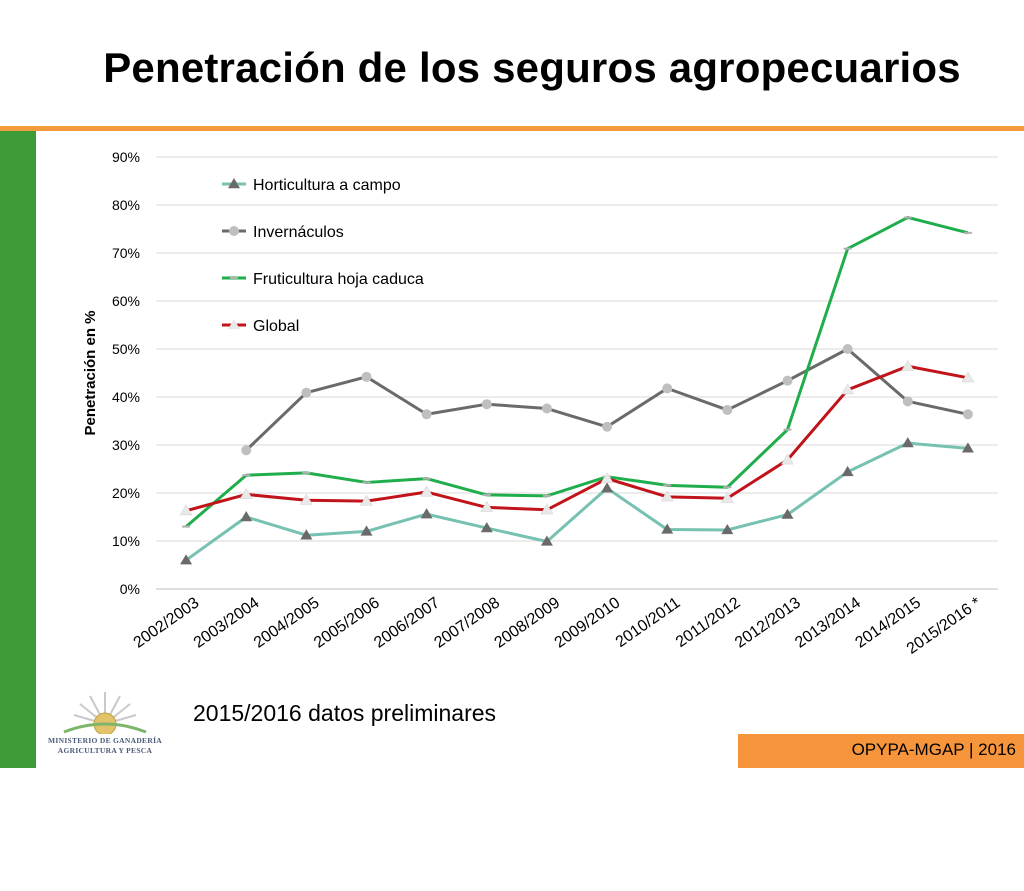 The width and height of the screenshot is (1024, 891). I want to click on side-accent-bar: 8, so click(18, 511).